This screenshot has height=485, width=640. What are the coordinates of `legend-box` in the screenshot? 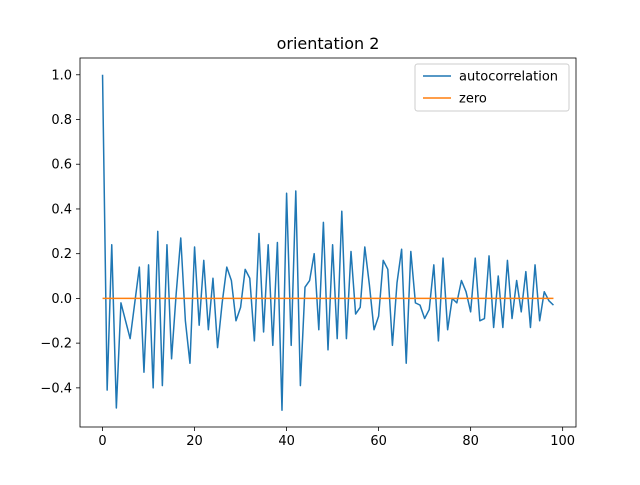 It's located at (492, 87).